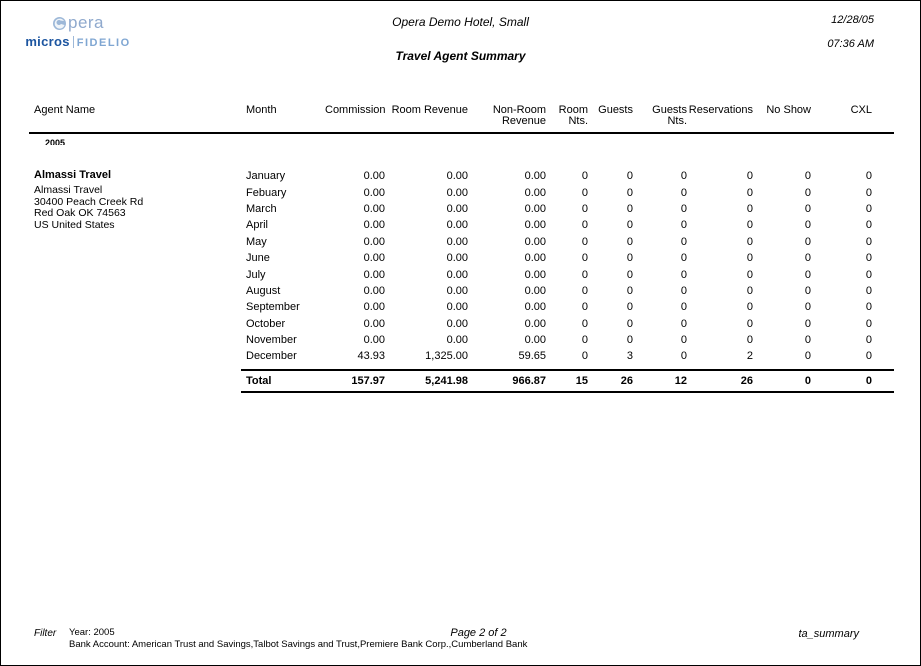 This screenshot has height=666, width=921. Describe the element at coordinates (261, 208) in the screenshot. I see `month-cell: March` at that location.